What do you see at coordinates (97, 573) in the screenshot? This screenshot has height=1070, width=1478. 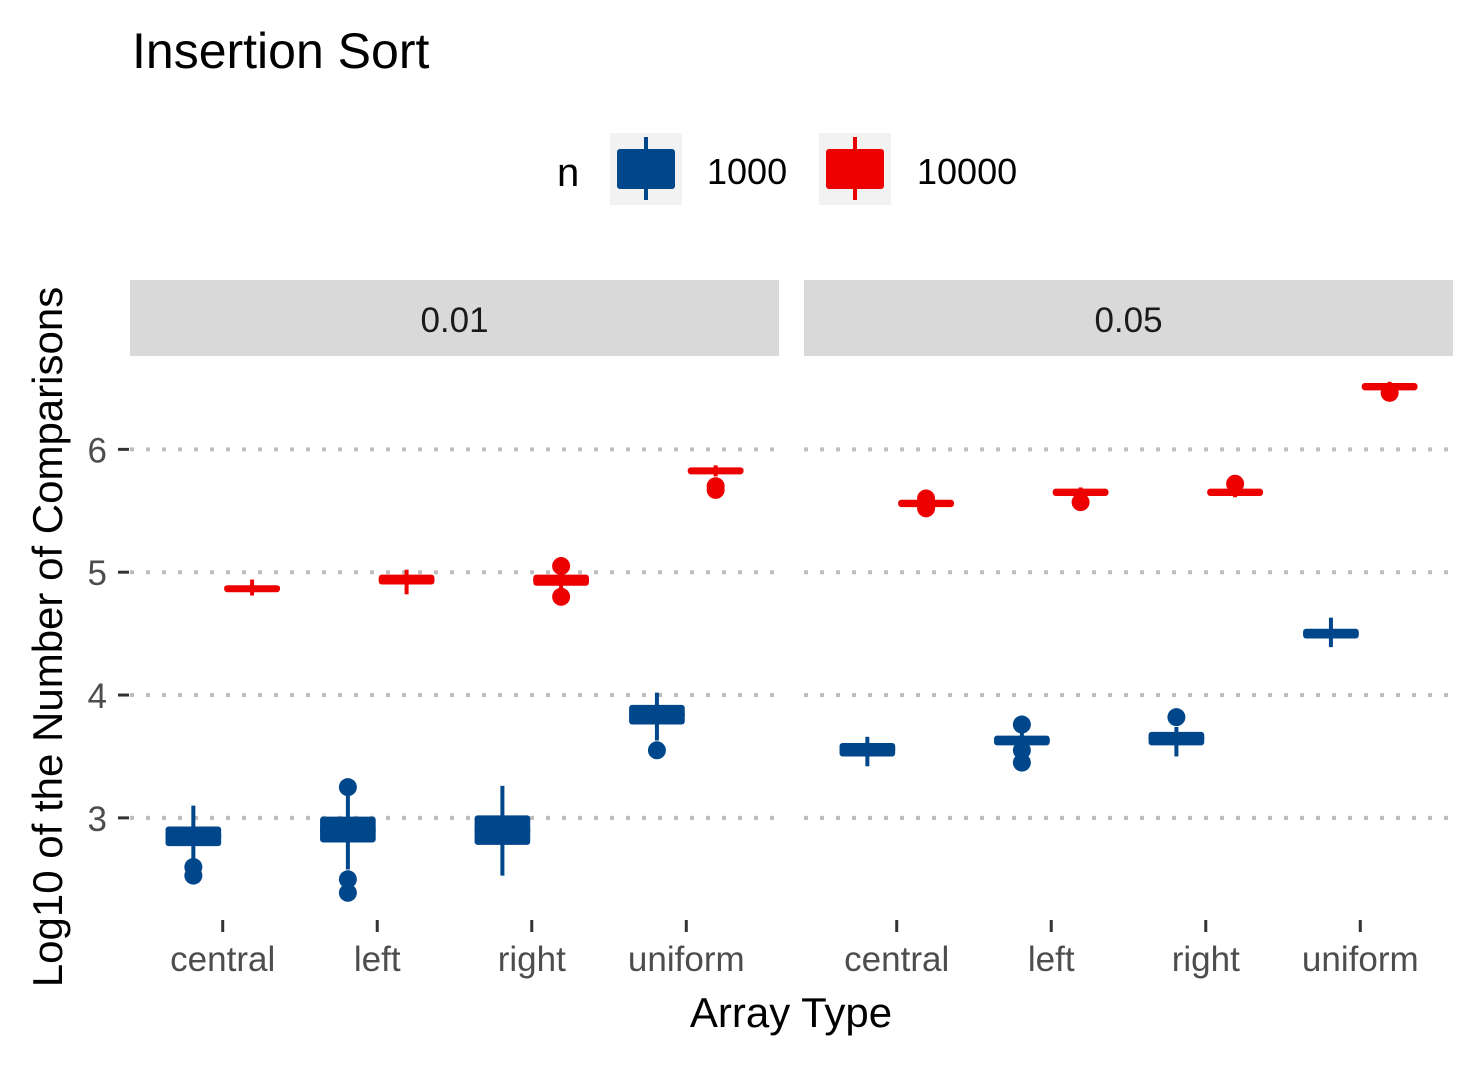 I see `y-tick-label: 5` at bounding box center [97, 573].